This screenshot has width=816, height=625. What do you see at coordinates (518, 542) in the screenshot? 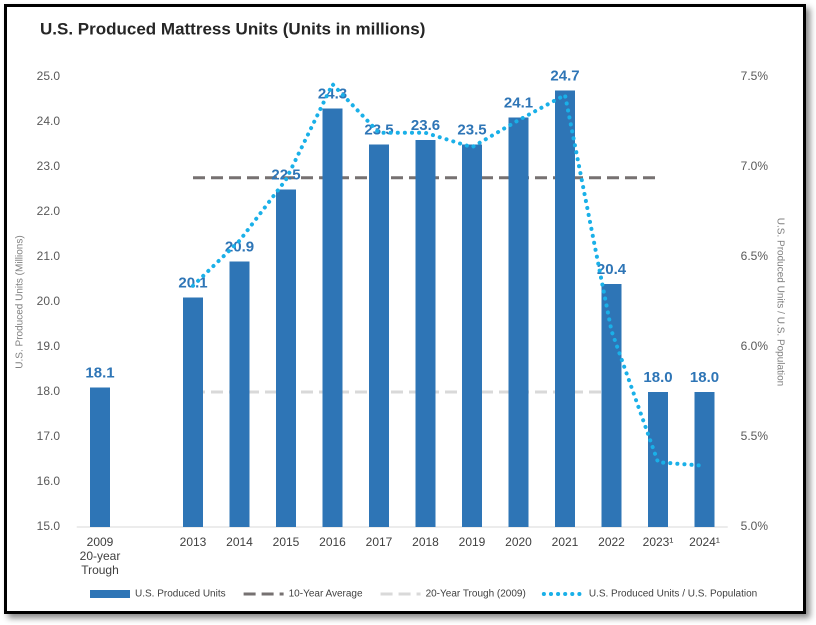
I see `x-tick-label: 2020` at bounding box center [518, 542].